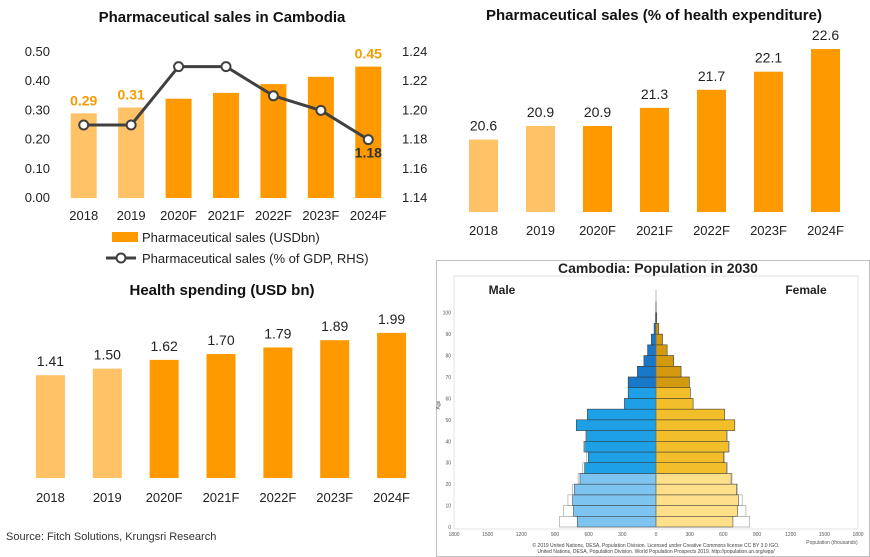 The height and width of the screenshot is (557, 870). I want to click on y-tick-label: 0.00, so click(37, 197).